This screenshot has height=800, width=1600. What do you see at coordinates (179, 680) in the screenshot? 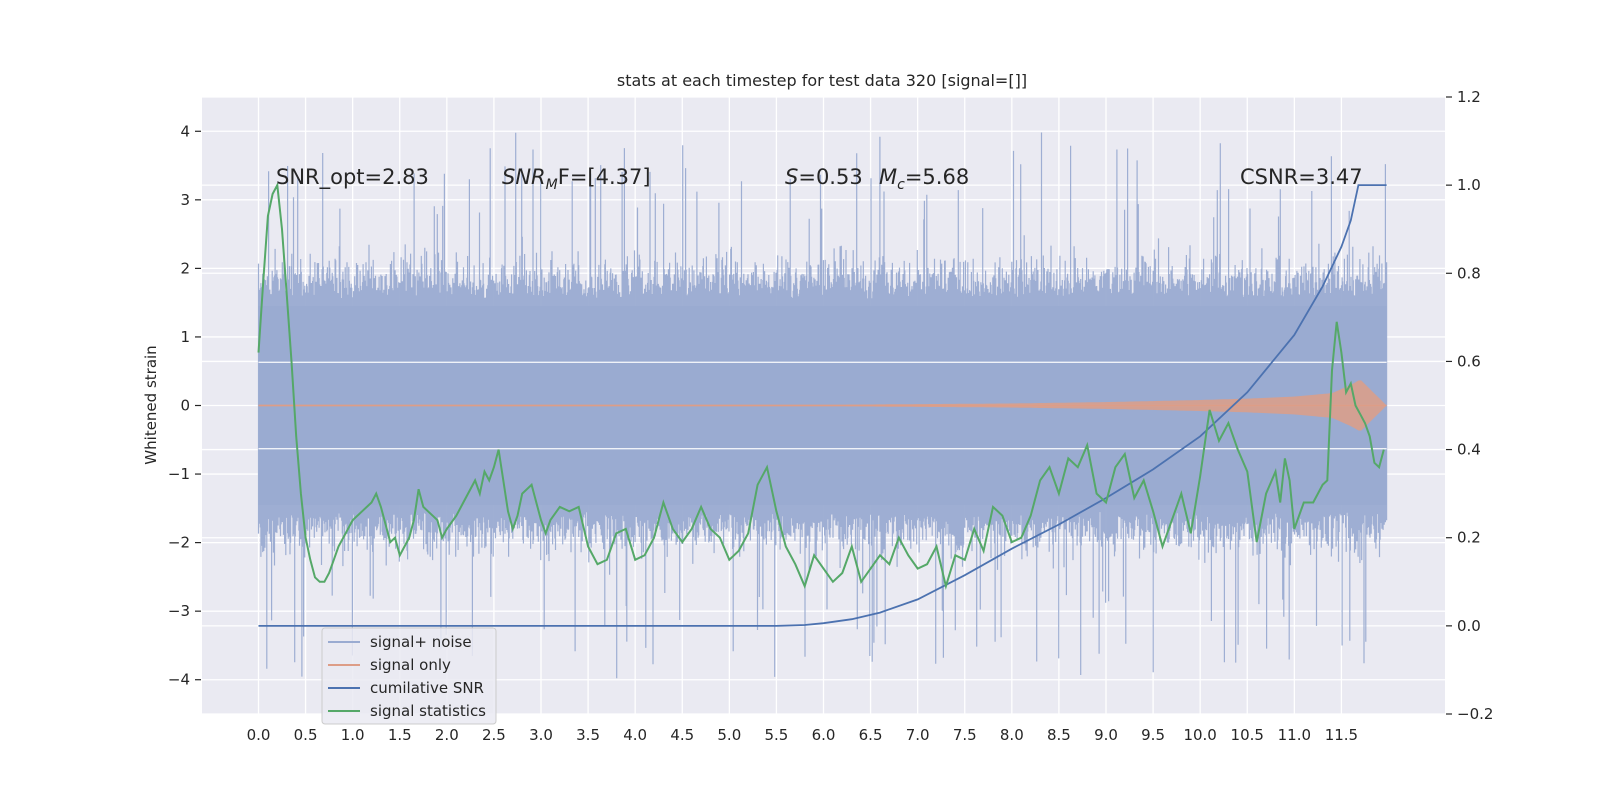
I see `y-tick-label: −4` at bounding box center [179, 680].